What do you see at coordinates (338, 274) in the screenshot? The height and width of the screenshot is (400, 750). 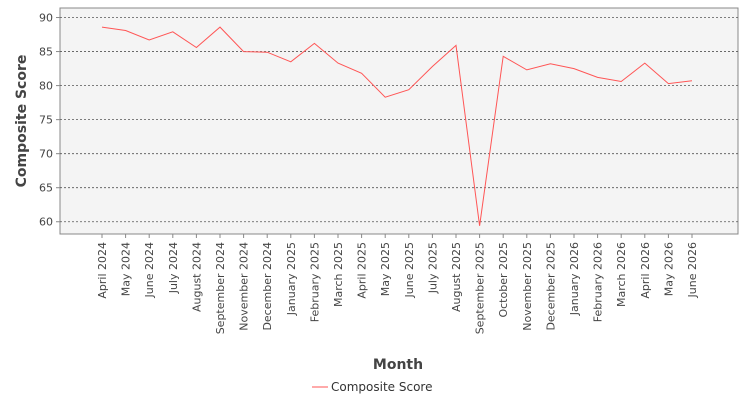 I see `x-tick-label: March 2025` at bounding box center [338, 274].